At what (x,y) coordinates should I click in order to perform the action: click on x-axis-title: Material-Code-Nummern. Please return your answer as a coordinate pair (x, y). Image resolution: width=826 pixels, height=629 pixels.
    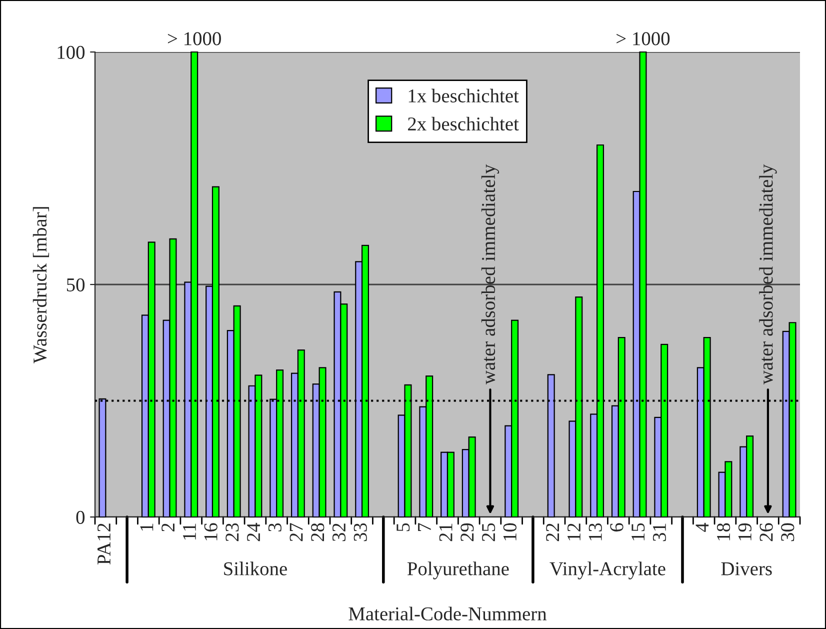
    Looking at the image, I should click on (447, 613).